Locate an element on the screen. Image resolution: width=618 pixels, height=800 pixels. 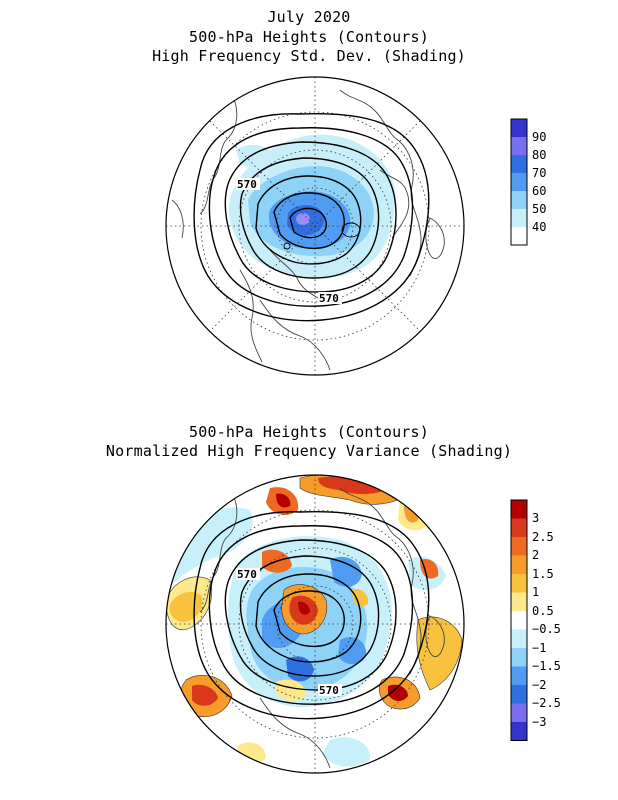
bottom-coastlines is located at coordinates (322, 628).